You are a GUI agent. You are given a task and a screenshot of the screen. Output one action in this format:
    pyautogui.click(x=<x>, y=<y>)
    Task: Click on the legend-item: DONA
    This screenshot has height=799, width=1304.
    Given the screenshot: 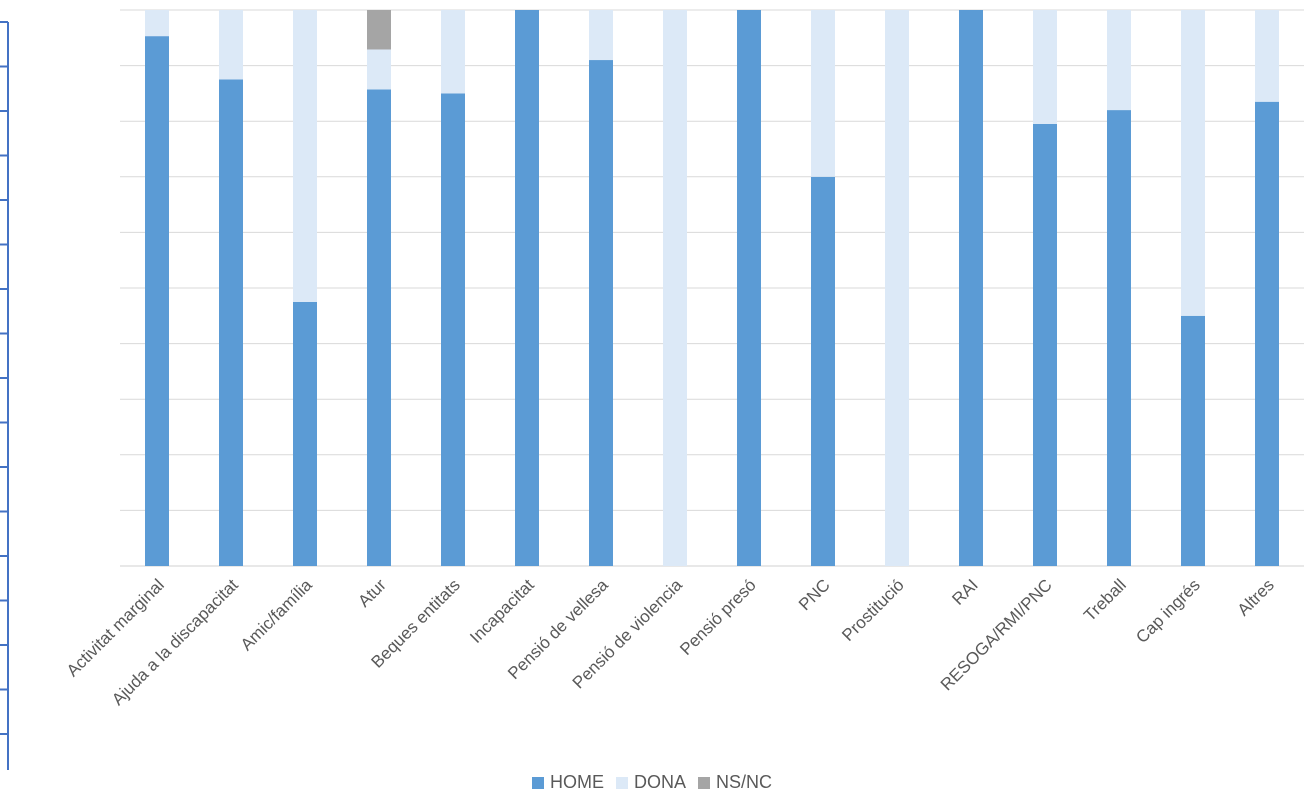 What is the action you would take?
    pyautogui.click(x=650, y=782)
    